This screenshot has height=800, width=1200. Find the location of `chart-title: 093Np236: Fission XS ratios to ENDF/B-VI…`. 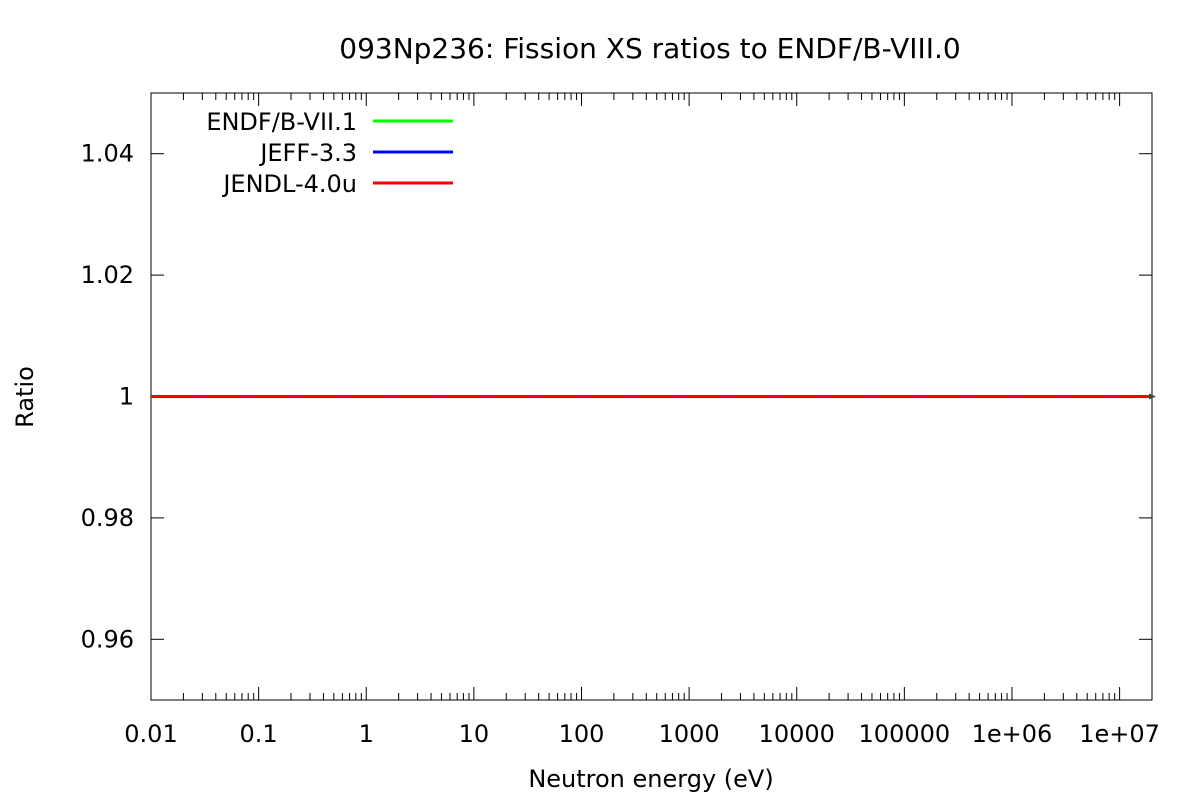

chart-title: 093Np236: Fission XS ratios to ENDF/B-VI… is located at coordinates (649, 48).